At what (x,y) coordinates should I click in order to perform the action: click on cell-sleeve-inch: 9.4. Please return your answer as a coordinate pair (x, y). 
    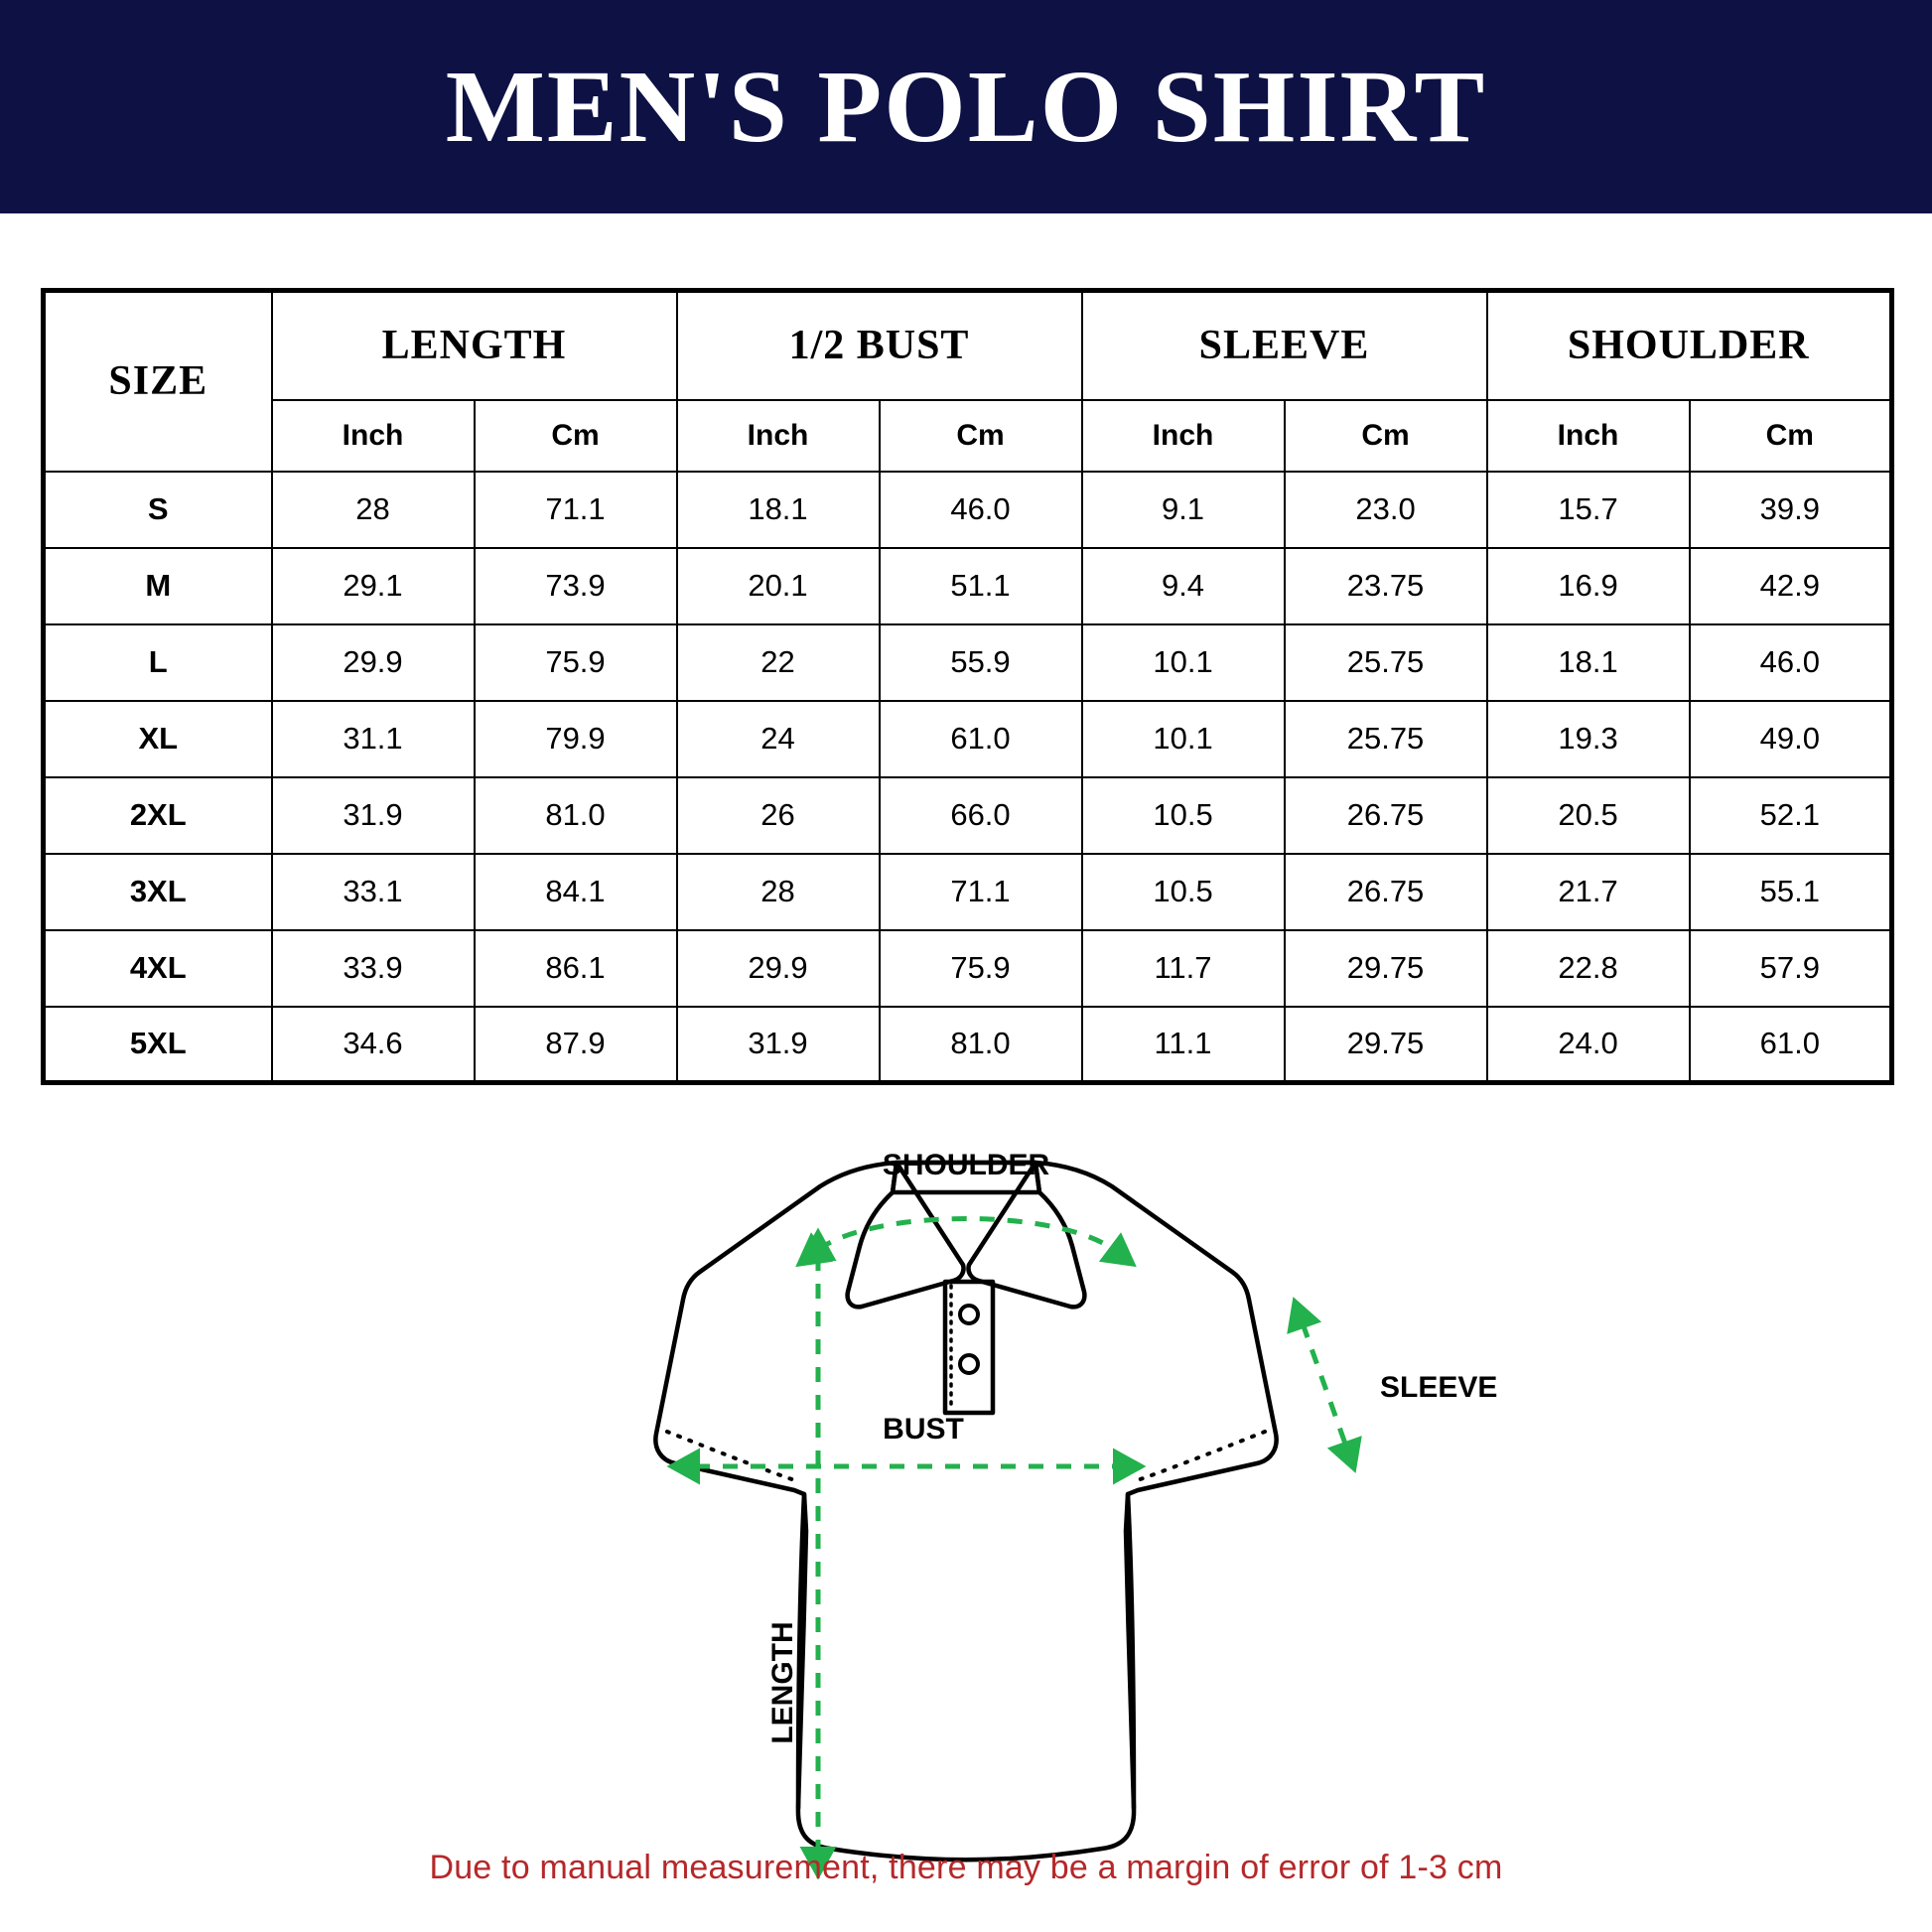
    Looking at the image, I should click on (1183, 585).